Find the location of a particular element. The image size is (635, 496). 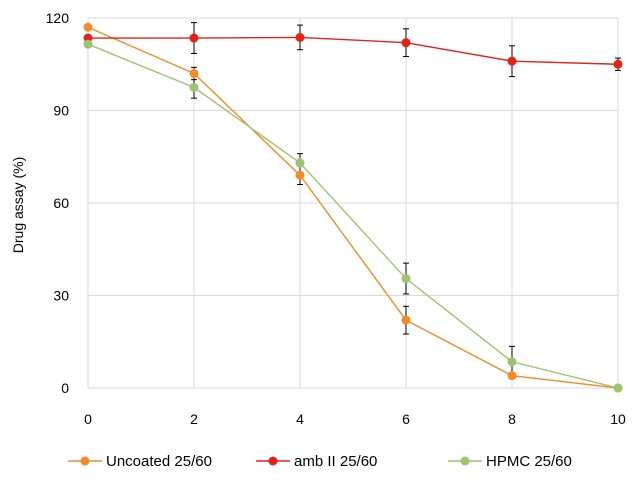

x-tick-label: 8 is located at coordinates (512, 419).